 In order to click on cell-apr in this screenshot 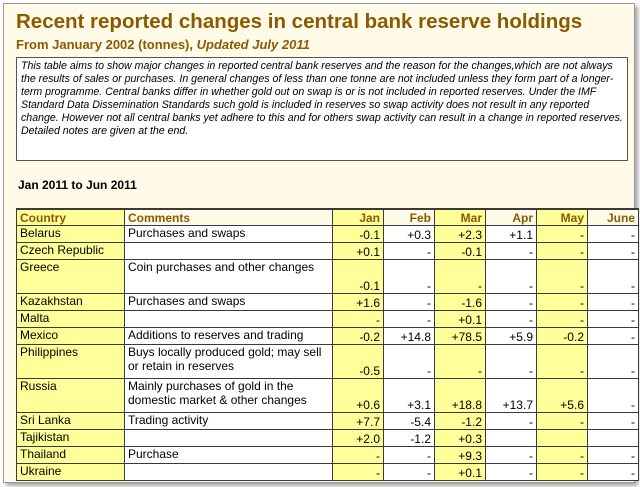, I will do `click(511, 437)`.